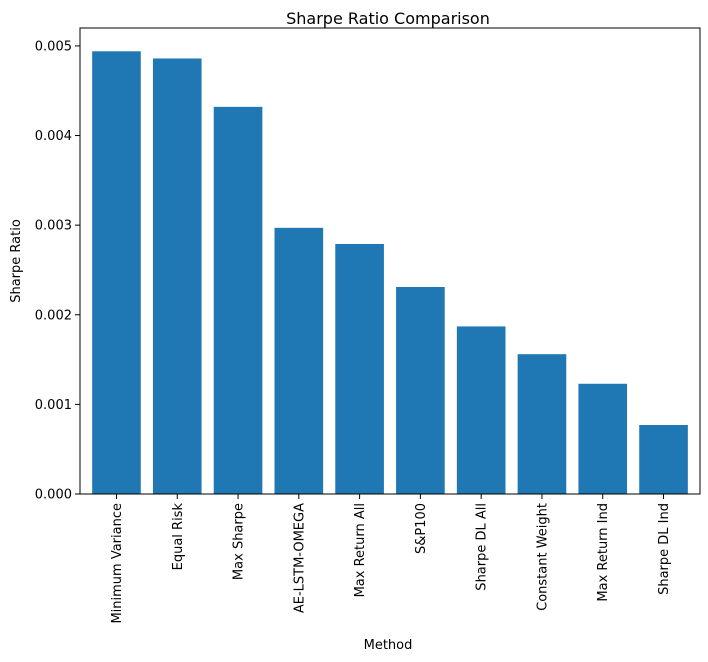 The width and height of the screenshot is (708, 662). Describe the element at coordinates (542, 557) in the screenshot. I see `x-tick-label: Constant Weight` at that location.